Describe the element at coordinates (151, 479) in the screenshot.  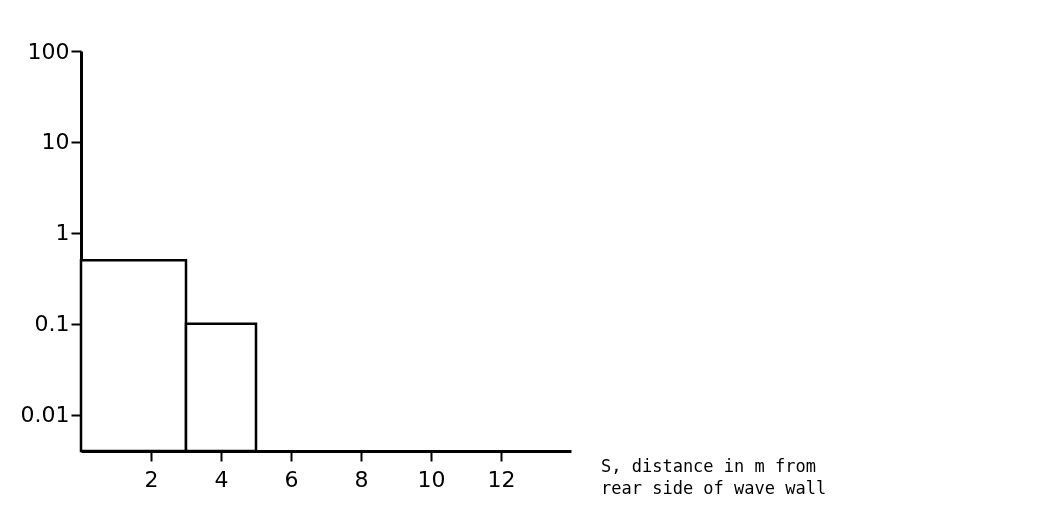
I see `x-tick-label: 2` at that location.